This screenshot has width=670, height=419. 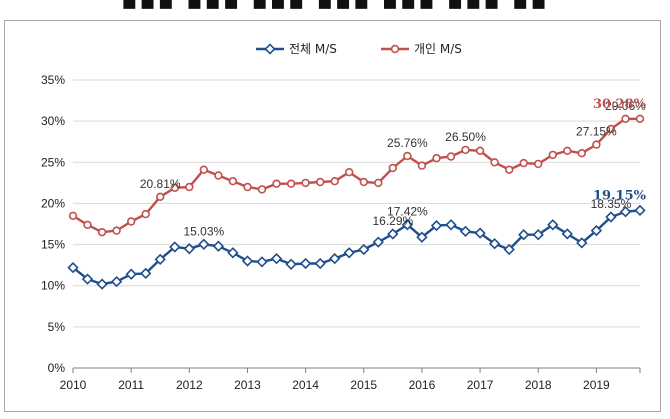 I want to click on legend: 전체 M/S 개인 M/S, so click(x=359, y=49).